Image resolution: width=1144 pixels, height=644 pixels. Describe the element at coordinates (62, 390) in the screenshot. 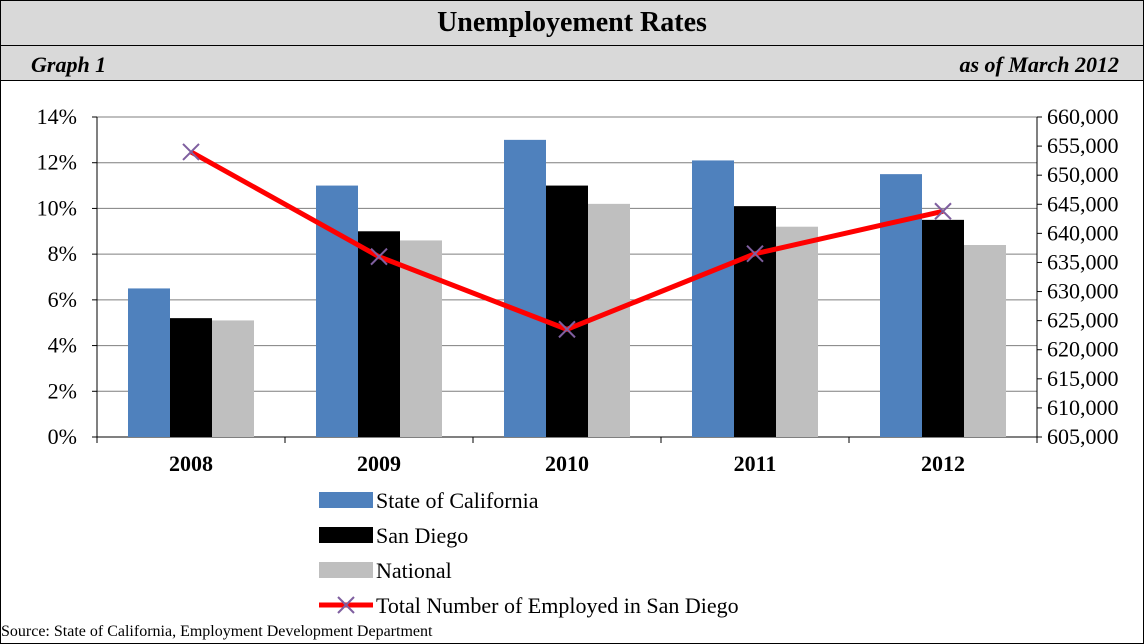

I see `left-tick-label: 2%` at that location.